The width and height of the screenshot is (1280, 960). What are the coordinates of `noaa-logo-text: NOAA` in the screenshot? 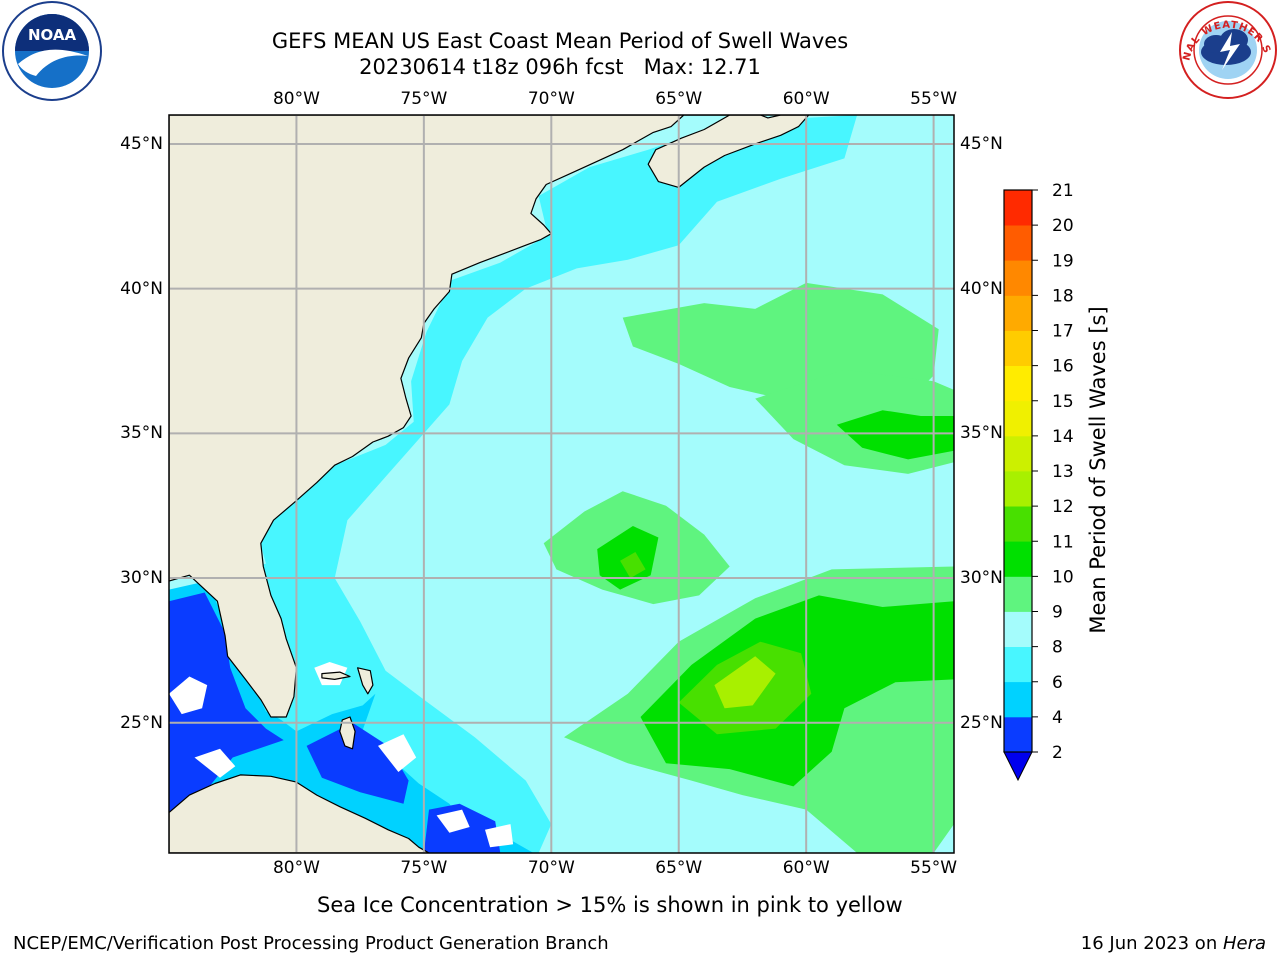 It's located at (52, 35).